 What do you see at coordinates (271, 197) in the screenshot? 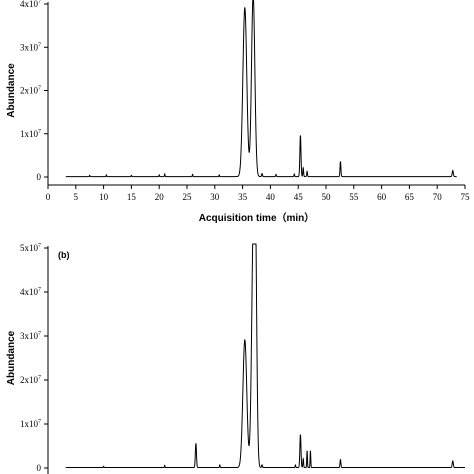
I see `x-tick-label: 40` at bounding box center [271, 197].